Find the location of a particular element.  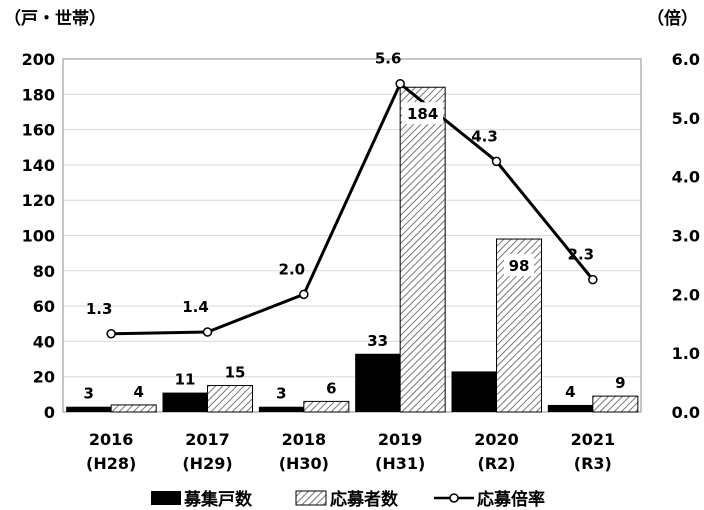

data-label-ratio: 2.0 is located at coordinates (292, 269).